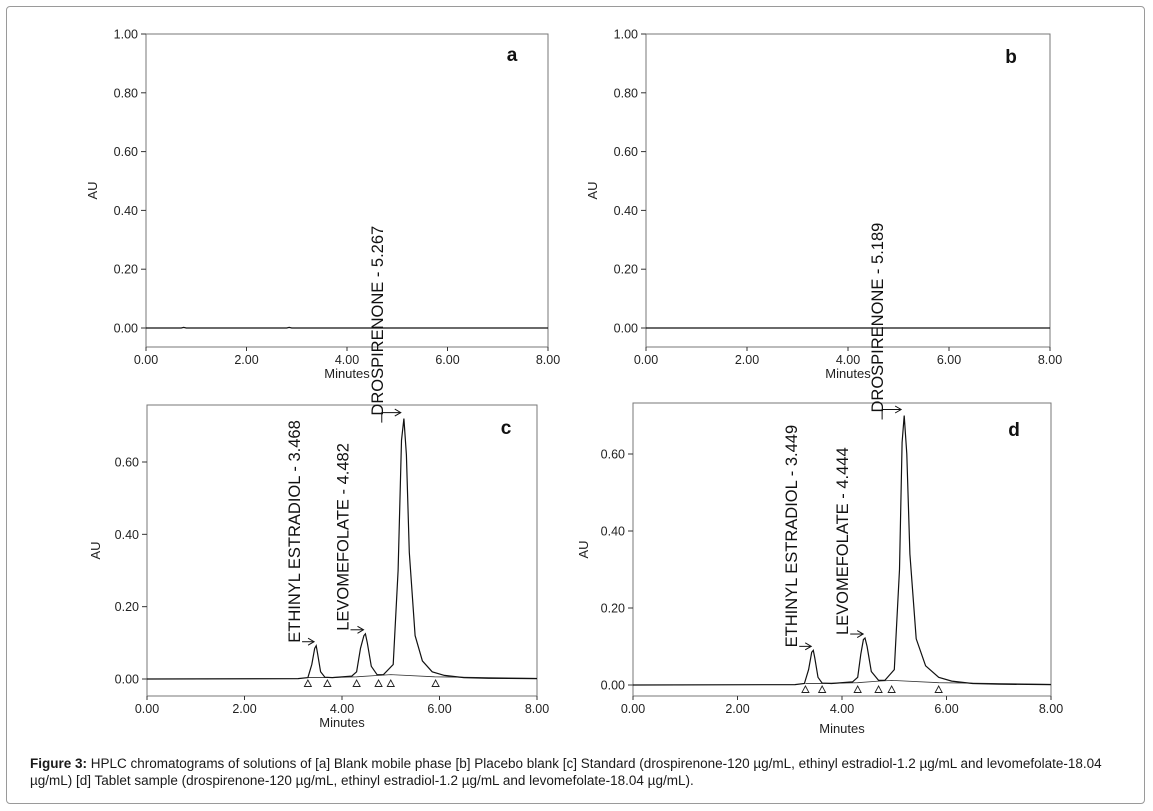 This screenshot has height=811, width=1153. I want to click on panel-label: c, so click(506, 428).